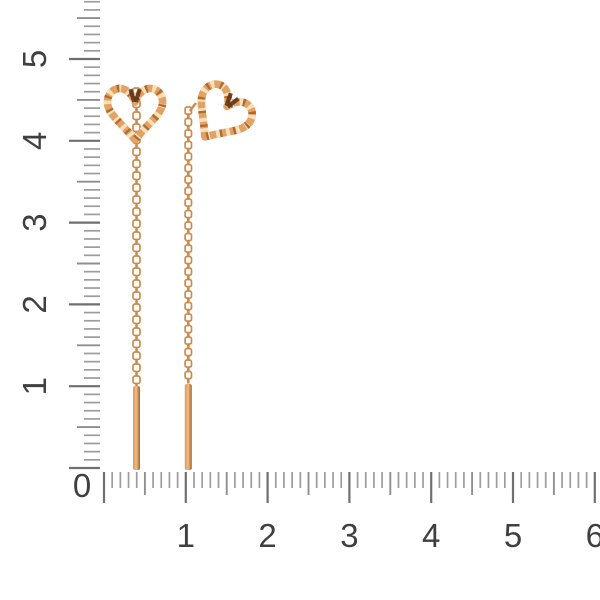 Image resolution: width=600 pixels, height=600 pixels. What do you see at coordinates (34, 304) in the screenshot?
I see `vertical-ruler-label-2: 2` at bounding box center [34, 304].